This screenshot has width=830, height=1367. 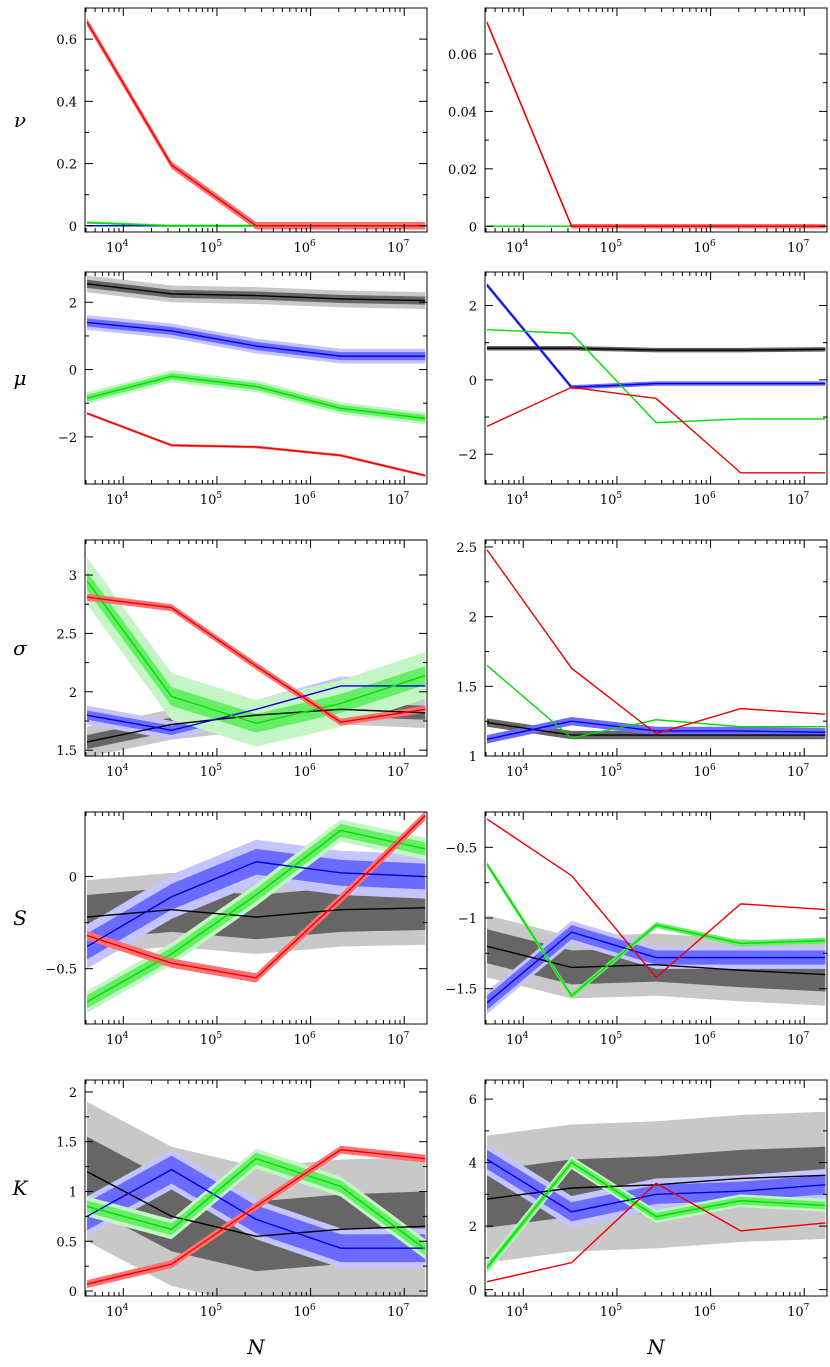 I want to click on green-inner-band, so click(x=656, y=1215).